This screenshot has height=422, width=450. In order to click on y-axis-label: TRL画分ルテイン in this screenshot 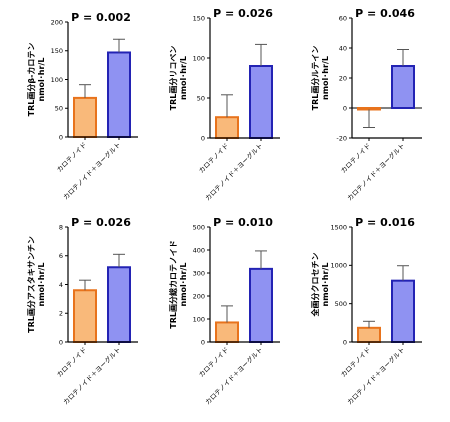, I will do `click(315, 78)`.